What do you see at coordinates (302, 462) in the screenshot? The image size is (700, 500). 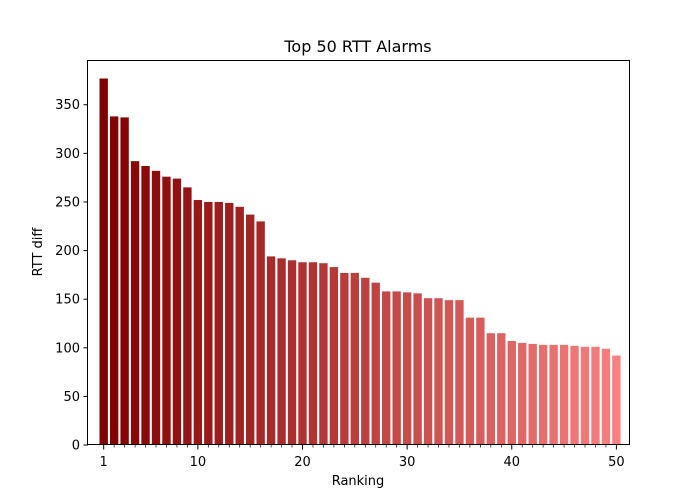 I see `x-tick-label: 20` at bounding box center [302, 462].